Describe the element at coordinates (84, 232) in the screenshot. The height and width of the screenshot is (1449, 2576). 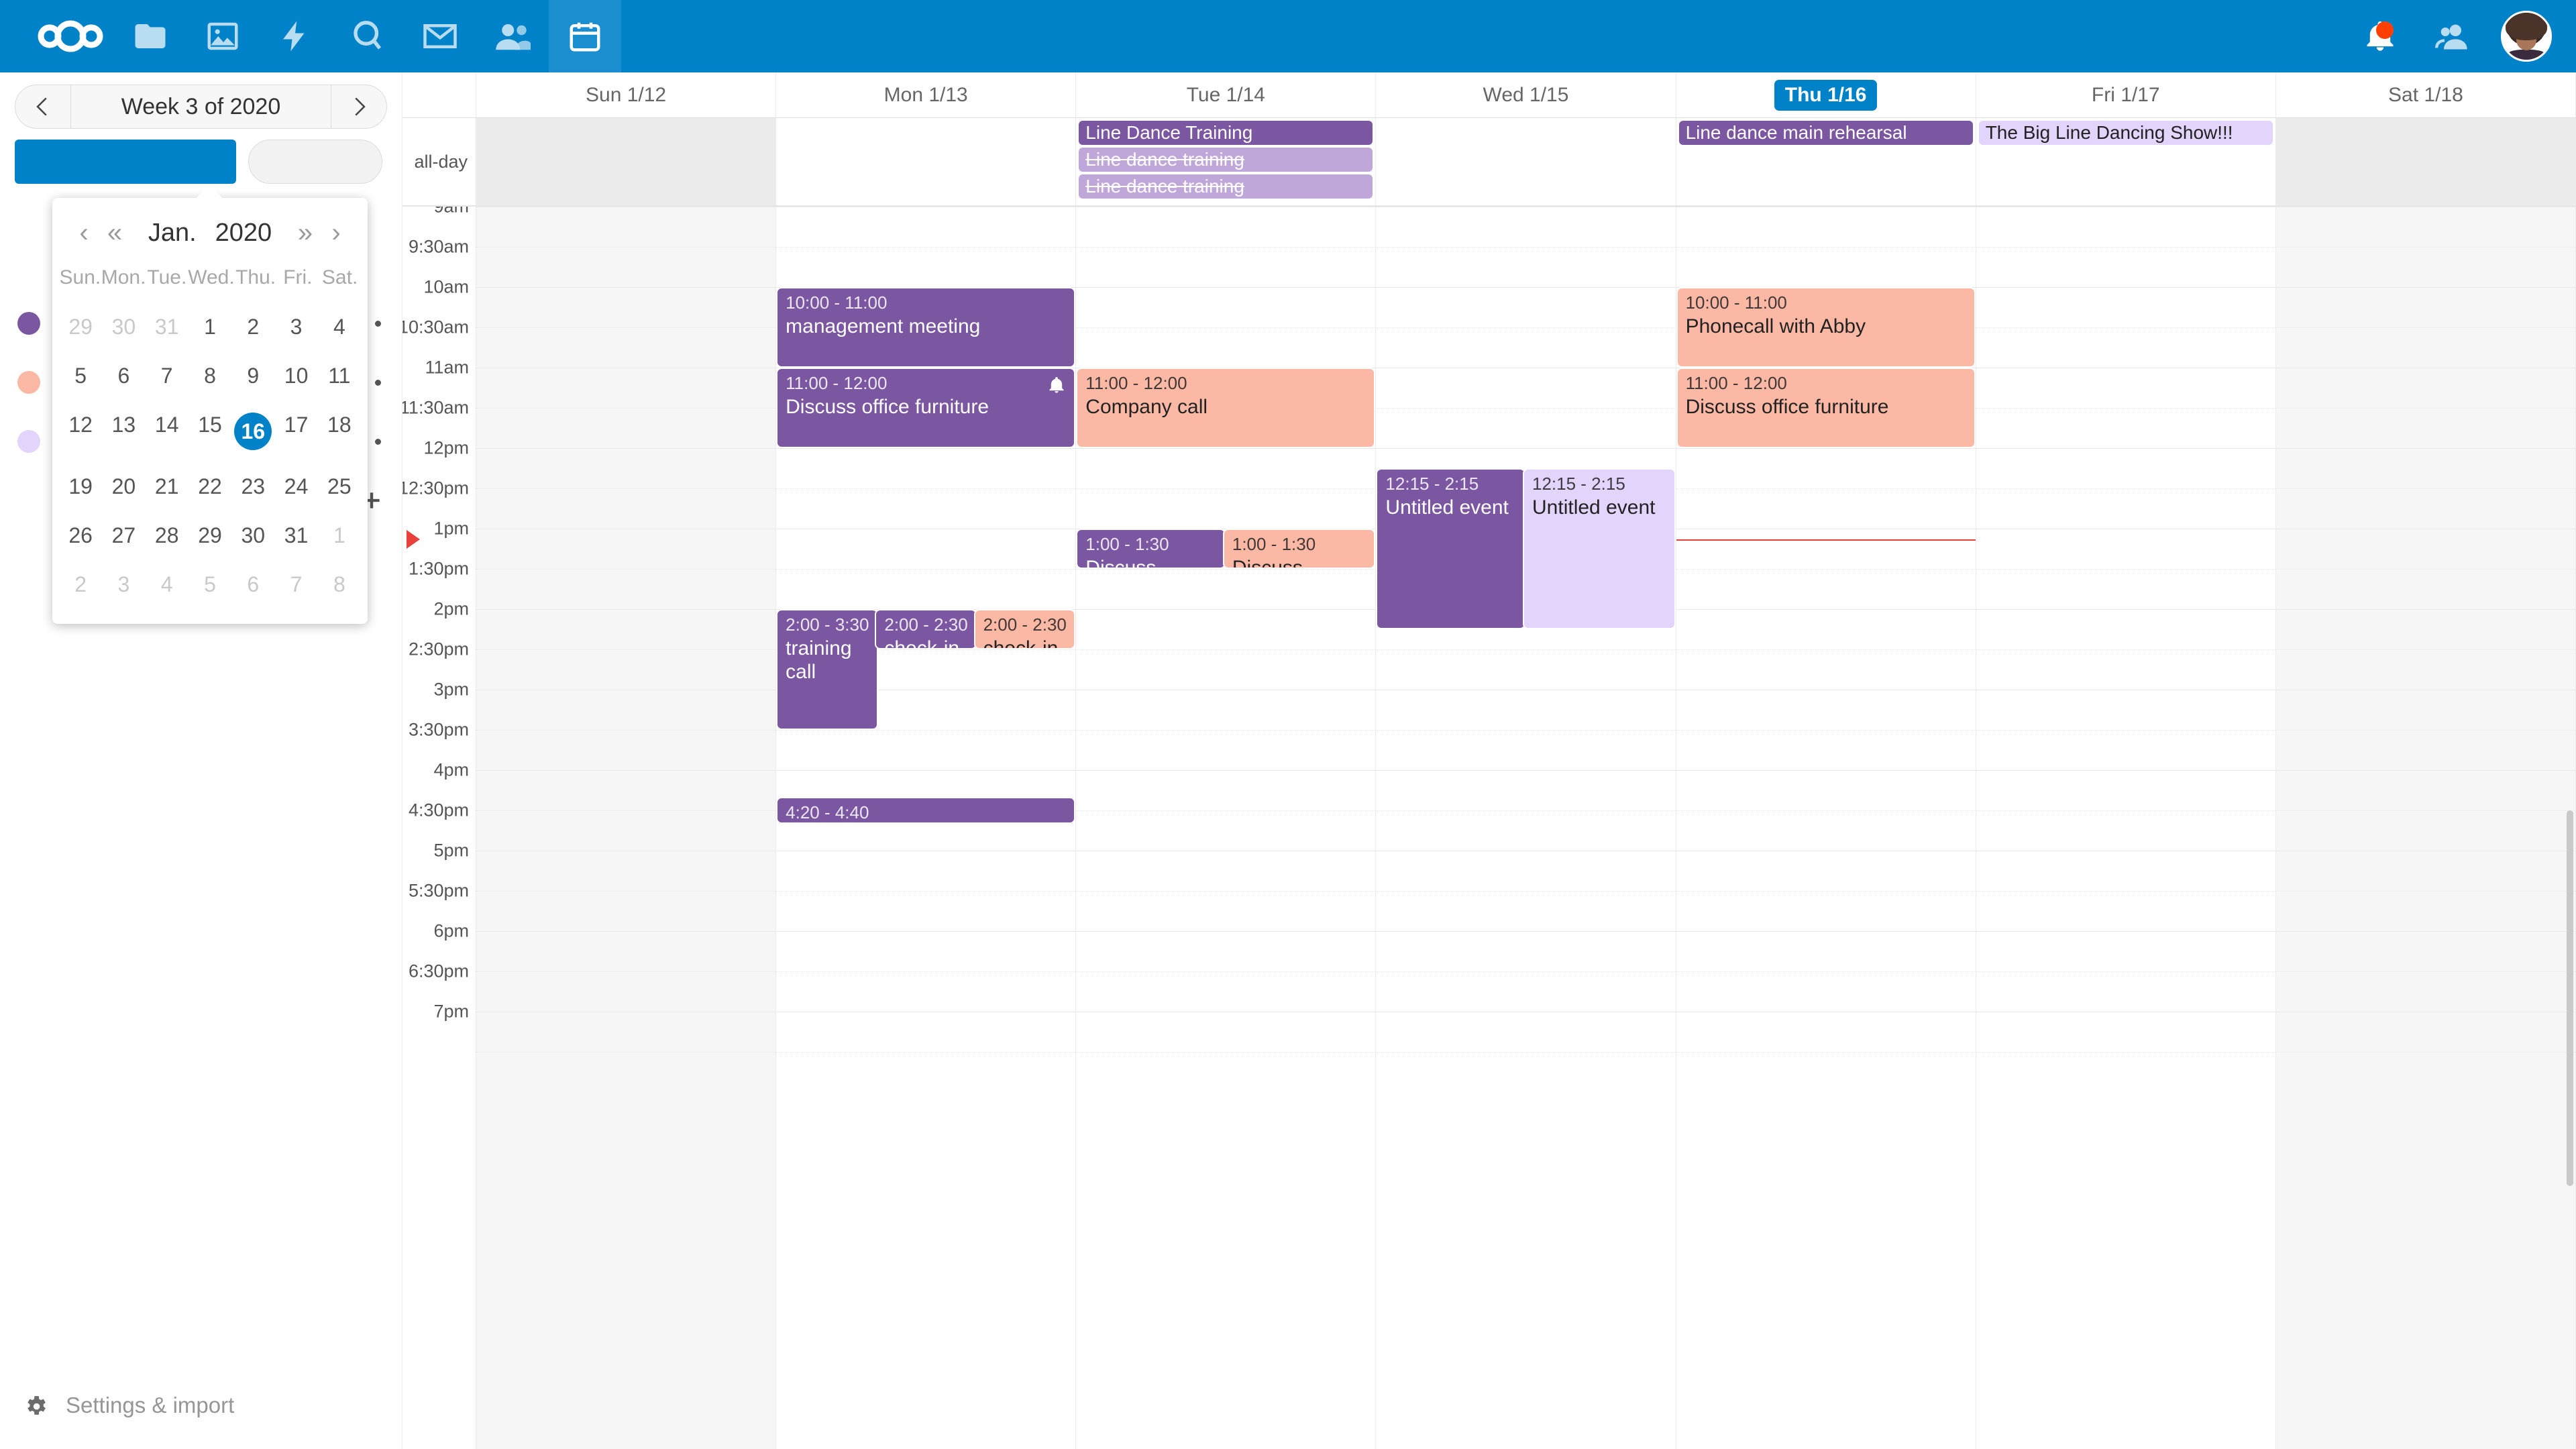
I see `previous-month-button: ‹` at that location.